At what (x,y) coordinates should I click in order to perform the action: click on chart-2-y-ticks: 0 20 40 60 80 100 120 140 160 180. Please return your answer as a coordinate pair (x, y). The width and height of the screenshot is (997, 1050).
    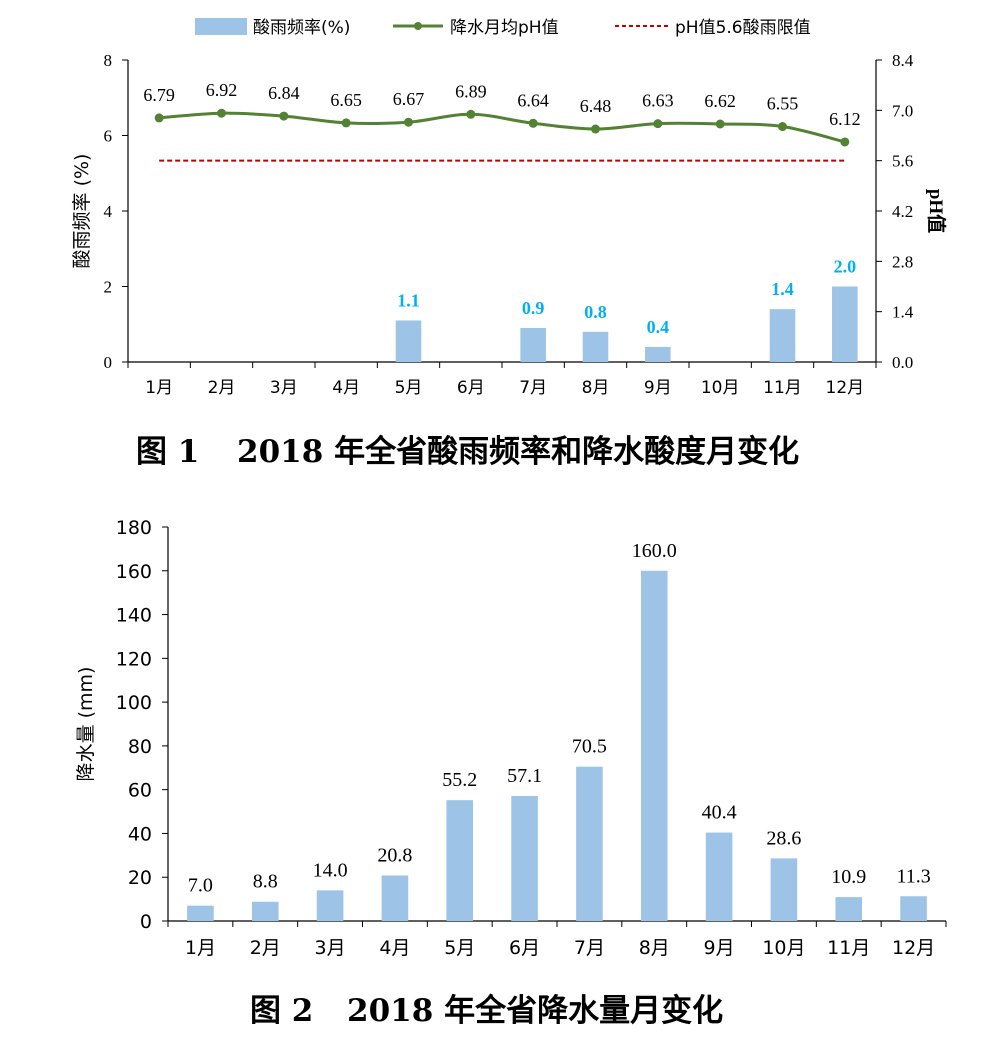
    Looking at the image, I should click on (142, 725).